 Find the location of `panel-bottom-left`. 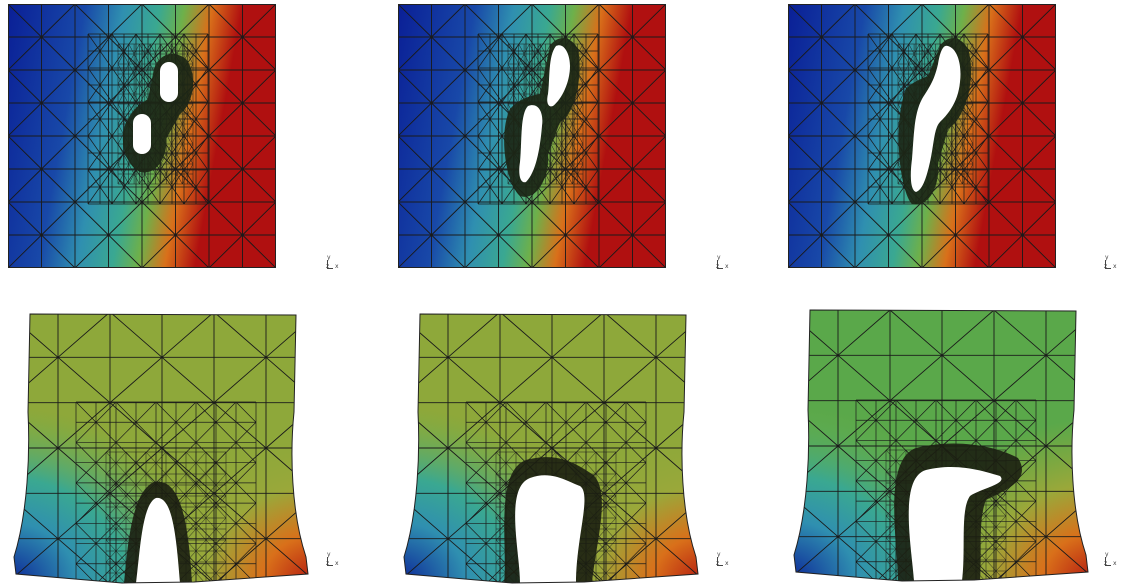

panel-bottom-left is located at coordinates (162, 448).